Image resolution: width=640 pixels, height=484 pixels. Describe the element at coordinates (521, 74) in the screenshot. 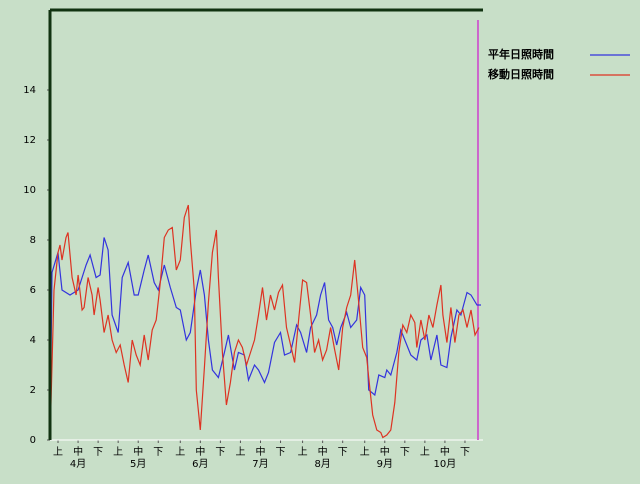

I see `legend-label: 移動日照時間` at that location.